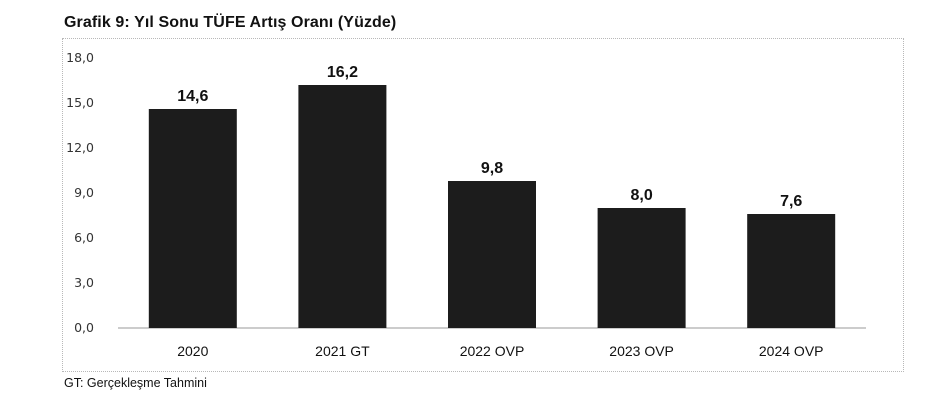  What do you see at coordinates (492, 351) in the screenshot?
I see `x-tick-label: 2022 OVP` at bounding box center [492, 351].